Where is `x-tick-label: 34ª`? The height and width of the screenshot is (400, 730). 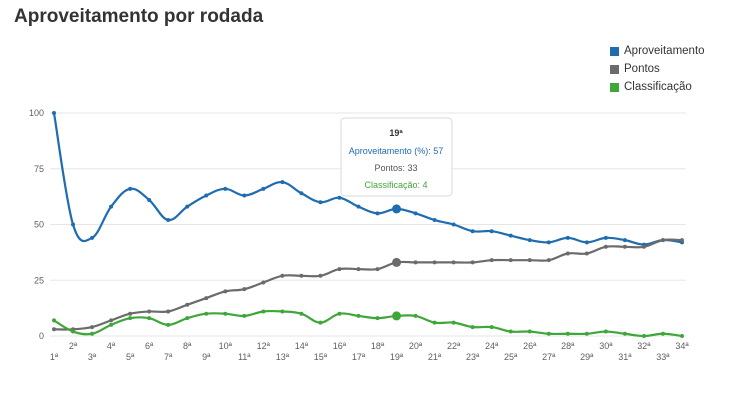
x-tick-label: 34ª is located at coordinates (682, 346).